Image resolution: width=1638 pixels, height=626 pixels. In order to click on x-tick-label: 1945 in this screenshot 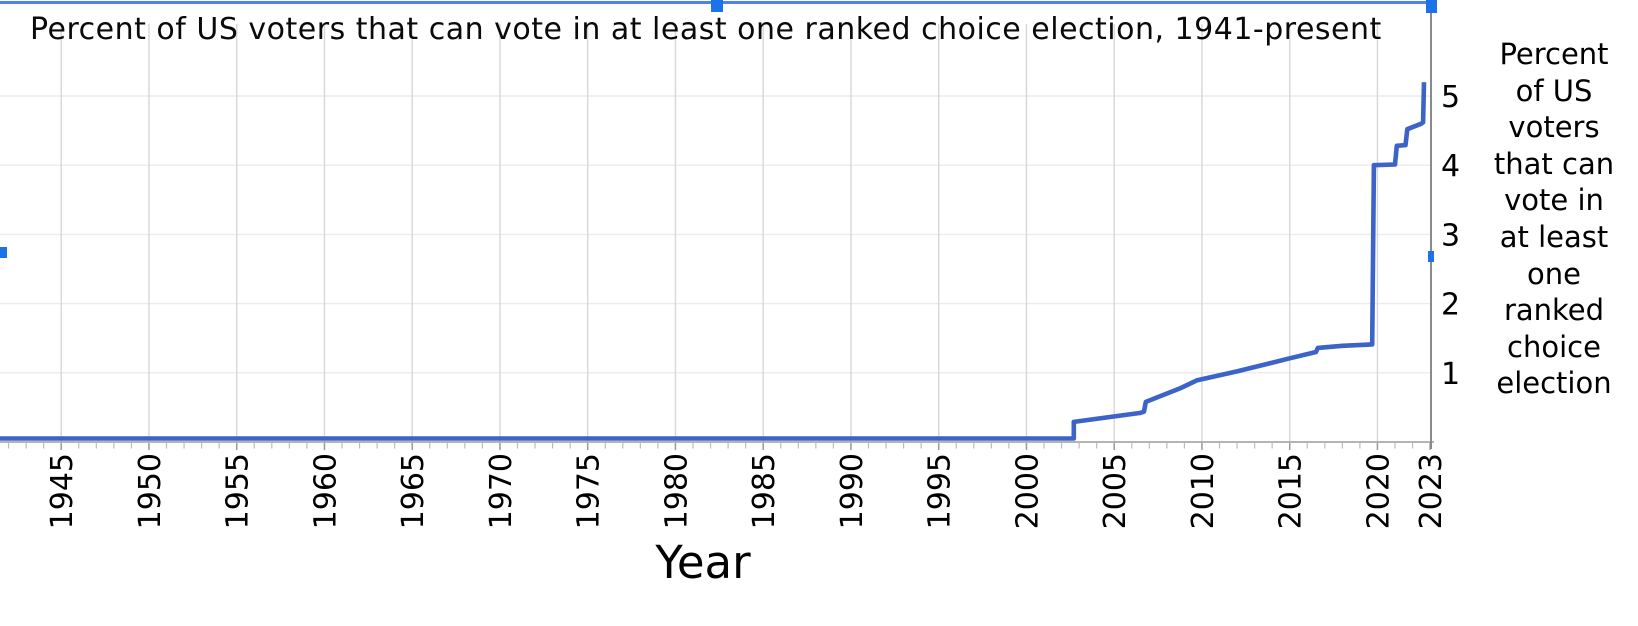, I will do `click(62, 491)`.